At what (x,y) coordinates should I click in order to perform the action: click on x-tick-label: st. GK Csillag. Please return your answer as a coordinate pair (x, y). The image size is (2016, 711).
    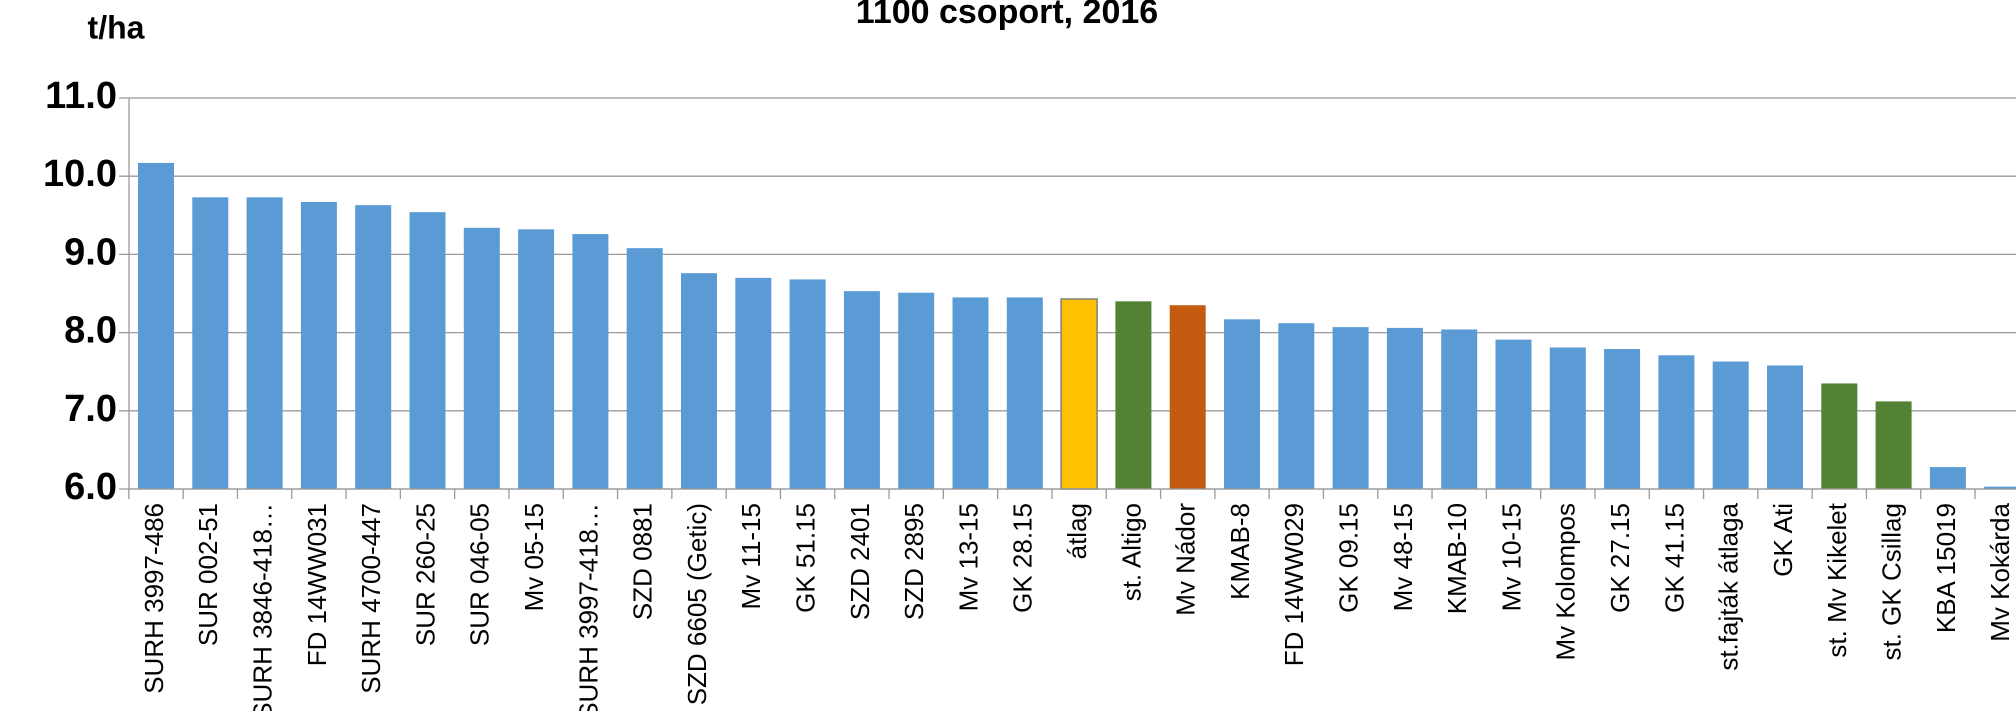
    Looking at the image, I should click on (1891, 582).